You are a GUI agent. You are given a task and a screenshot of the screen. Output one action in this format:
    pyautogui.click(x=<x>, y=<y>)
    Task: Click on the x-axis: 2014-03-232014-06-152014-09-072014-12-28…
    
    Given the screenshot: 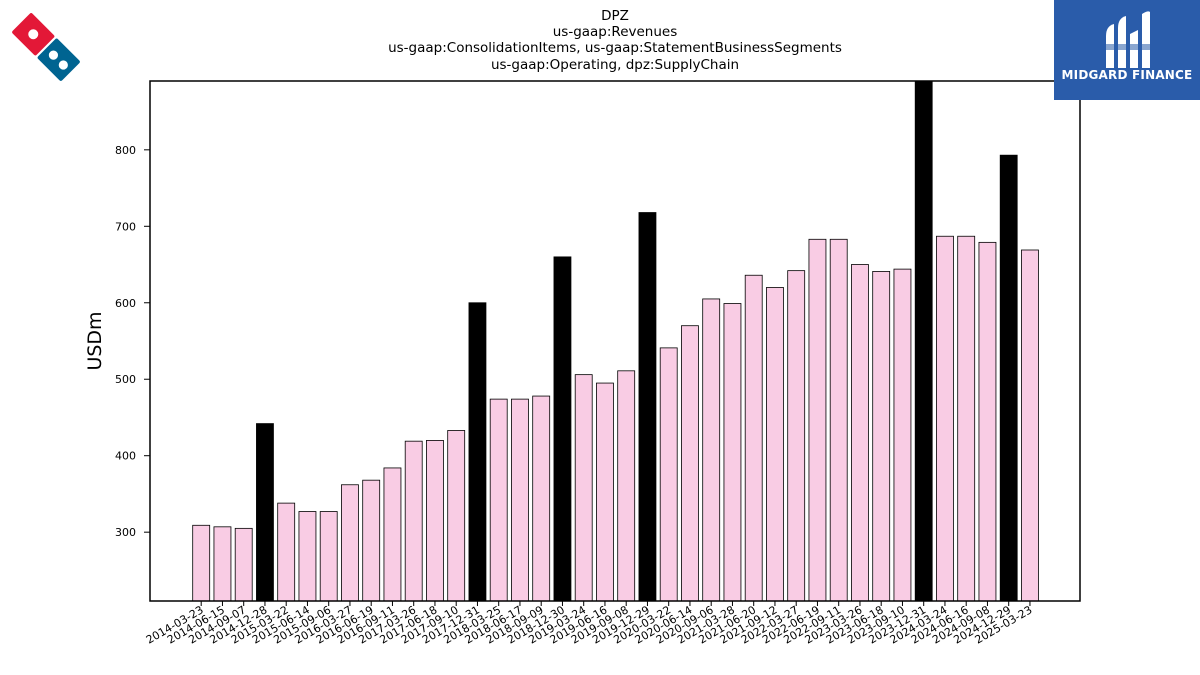 What is the action you would take?
    pyautogui.click(x=589, y=624)
    